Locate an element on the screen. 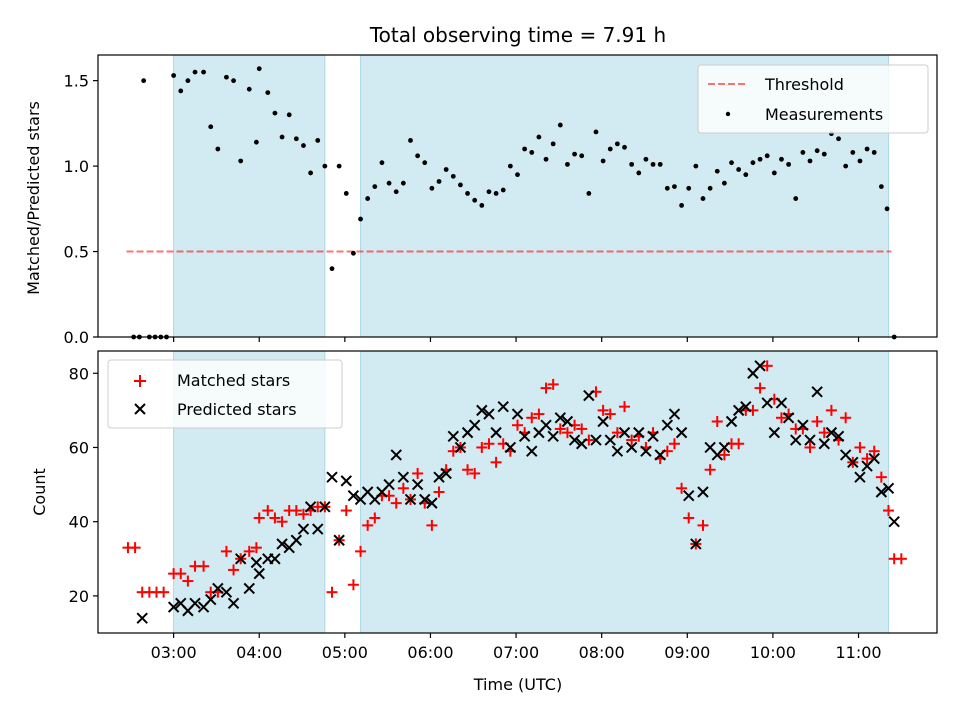 The image size is (960, 720). legend-measurement-label: Measurements is located at coordinates (824, 114).